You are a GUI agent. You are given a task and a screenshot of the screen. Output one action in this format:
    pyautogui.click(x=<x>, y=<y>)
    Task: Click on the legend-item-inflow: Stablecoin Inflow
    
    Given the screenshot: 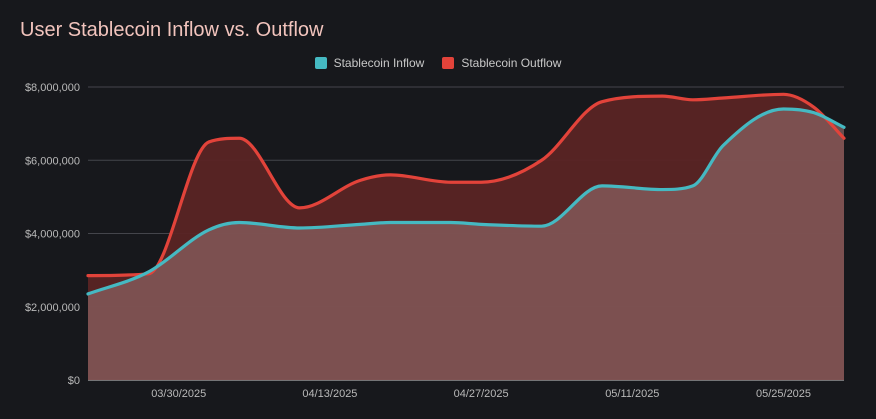 What is the action you would take?
    pyautogui.click(x=369, y=63)
    